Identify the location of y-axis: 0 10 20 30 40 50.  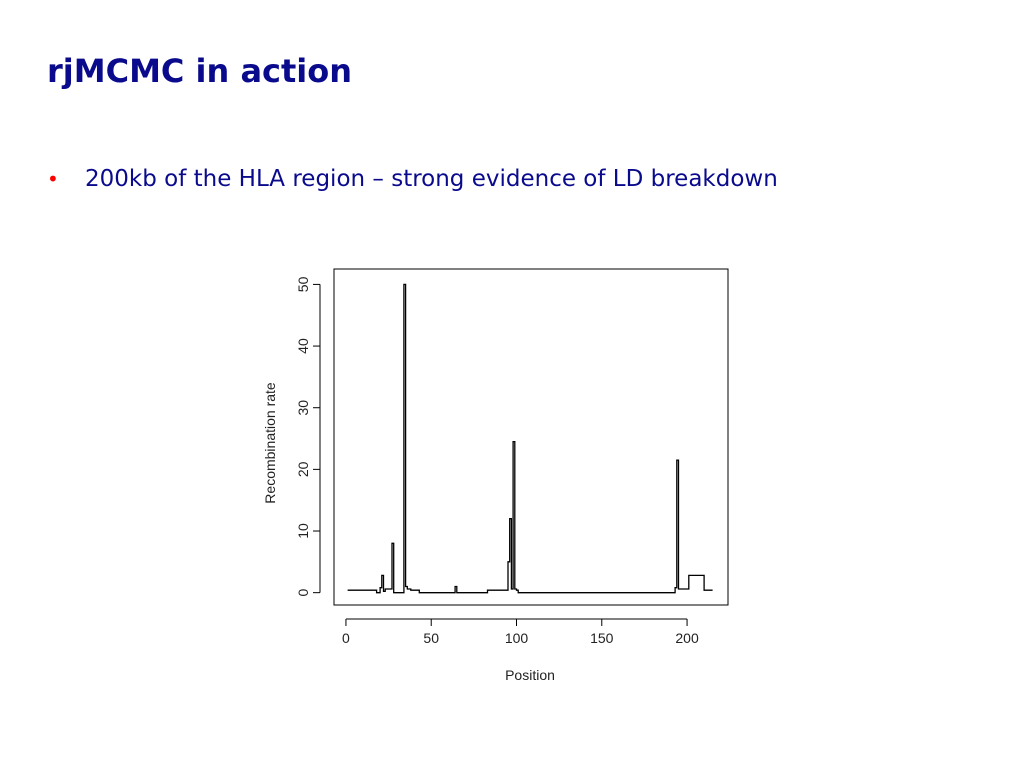
(308, 436).